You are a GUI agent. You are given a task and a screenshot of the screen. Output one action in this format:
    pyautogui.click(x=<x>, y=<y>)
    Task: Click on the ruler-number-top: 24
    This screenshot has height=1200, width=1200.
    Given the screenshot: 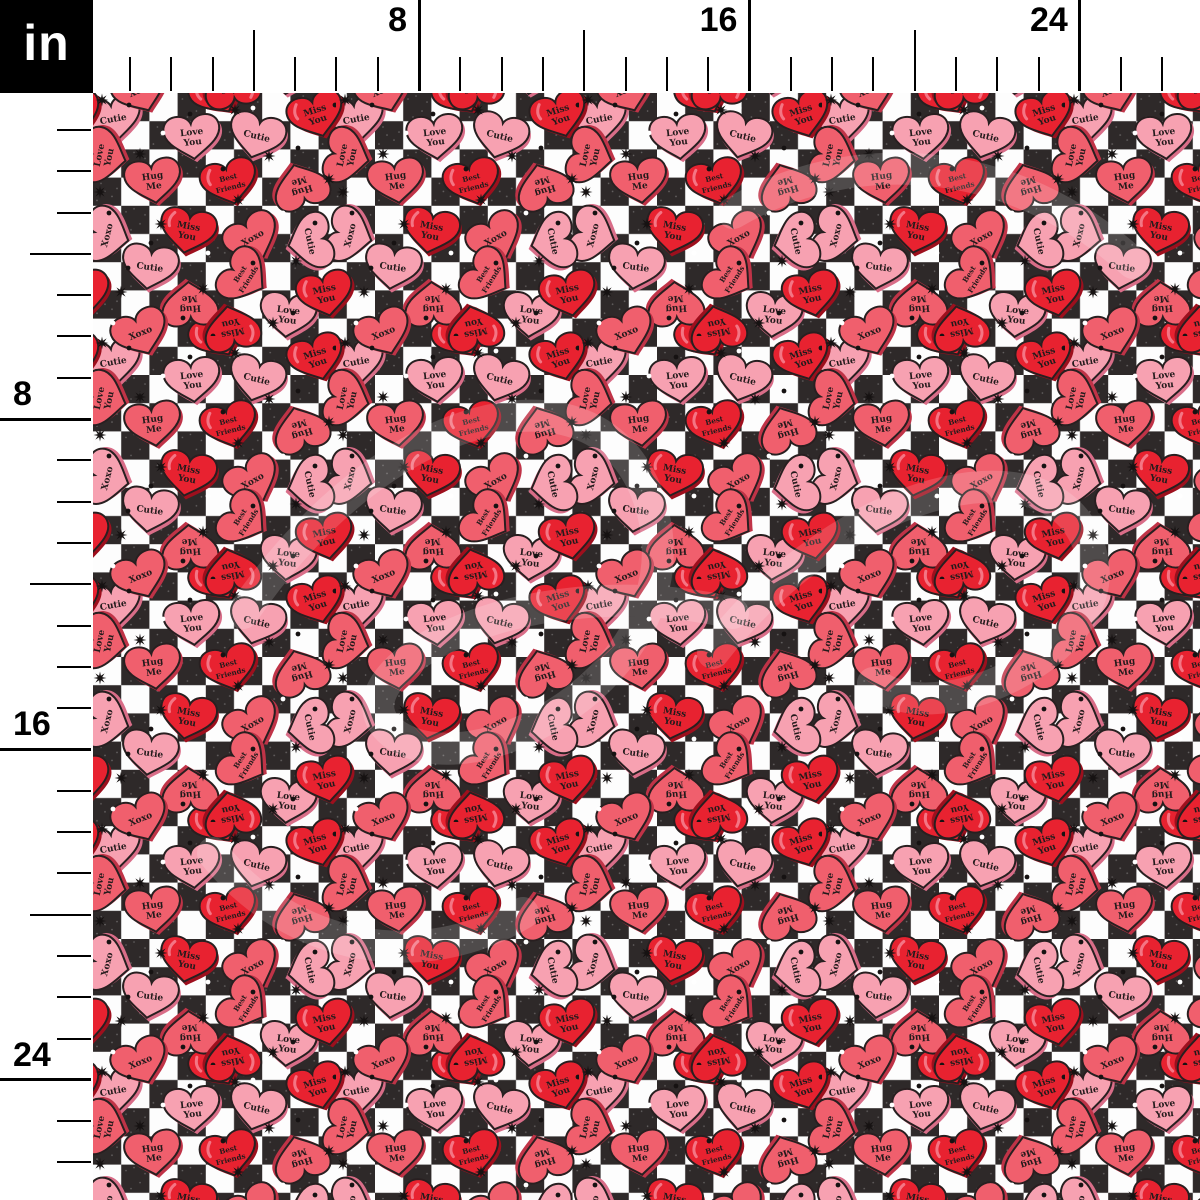 What is the action you would take?
    pyautogui.click(x=1048, y=20)
    